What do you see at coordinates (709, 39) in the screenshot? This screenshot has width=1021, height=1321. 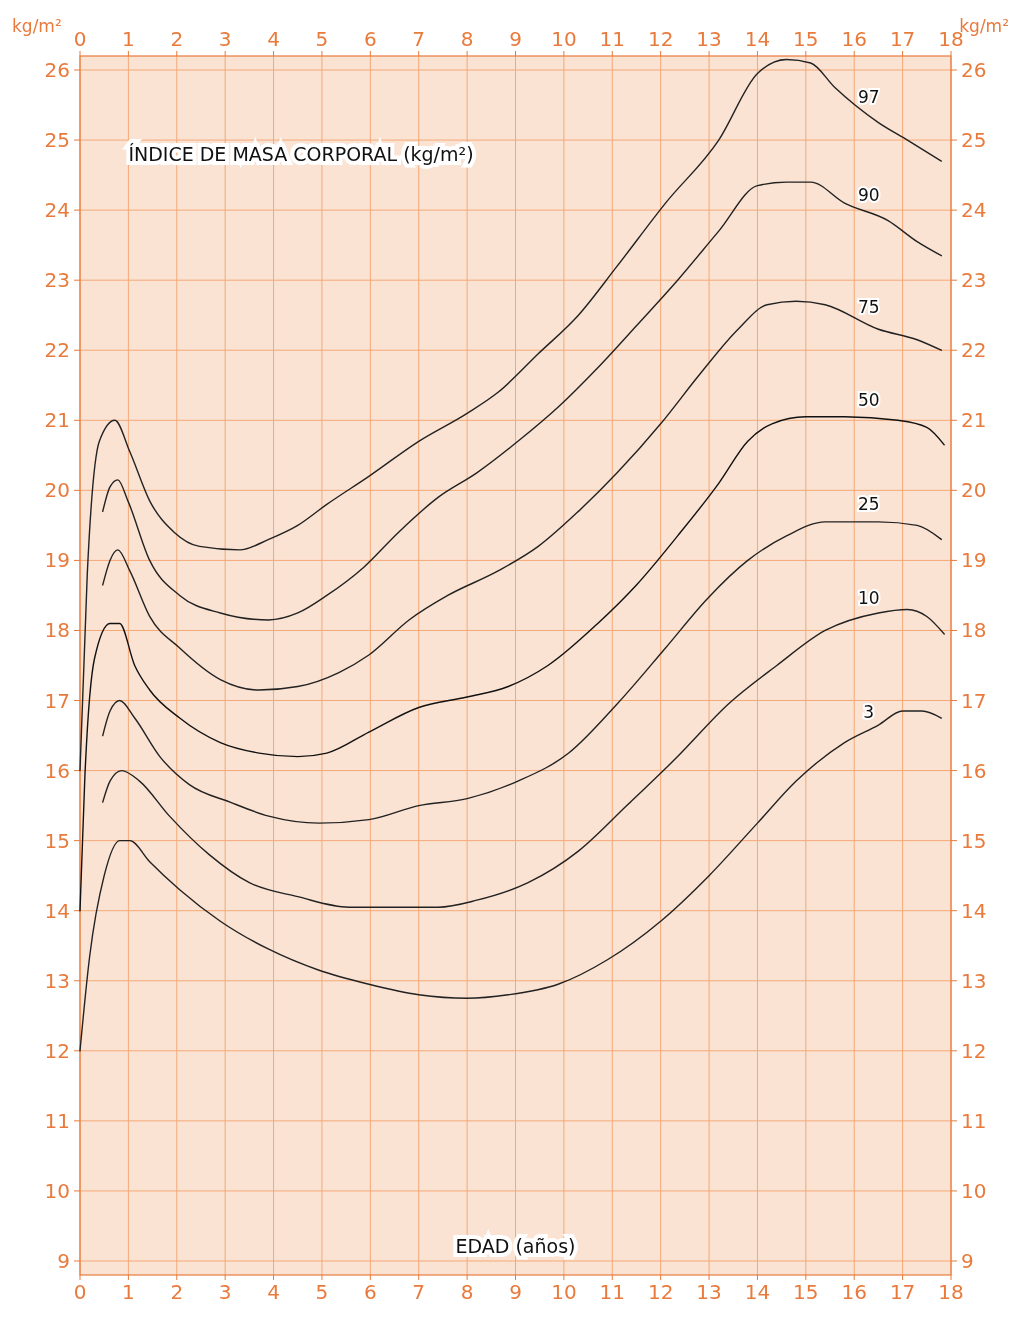 I see `x2-tick-label: 13` at bounding box center [709, 39].